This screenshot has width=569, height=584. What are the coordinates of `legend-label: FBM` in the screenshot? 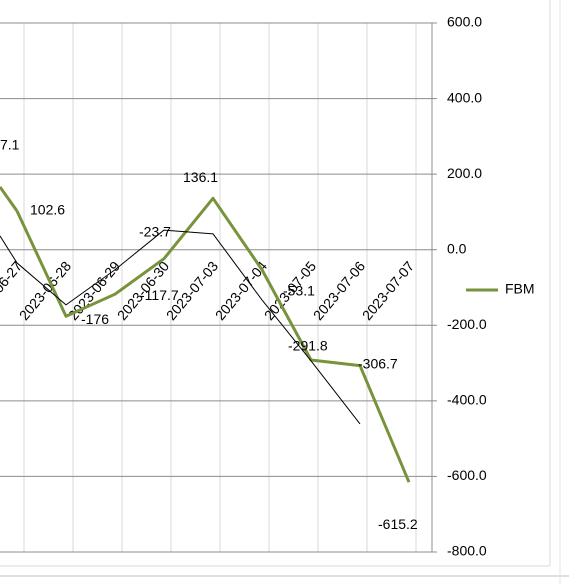 It's located at (520, 289).